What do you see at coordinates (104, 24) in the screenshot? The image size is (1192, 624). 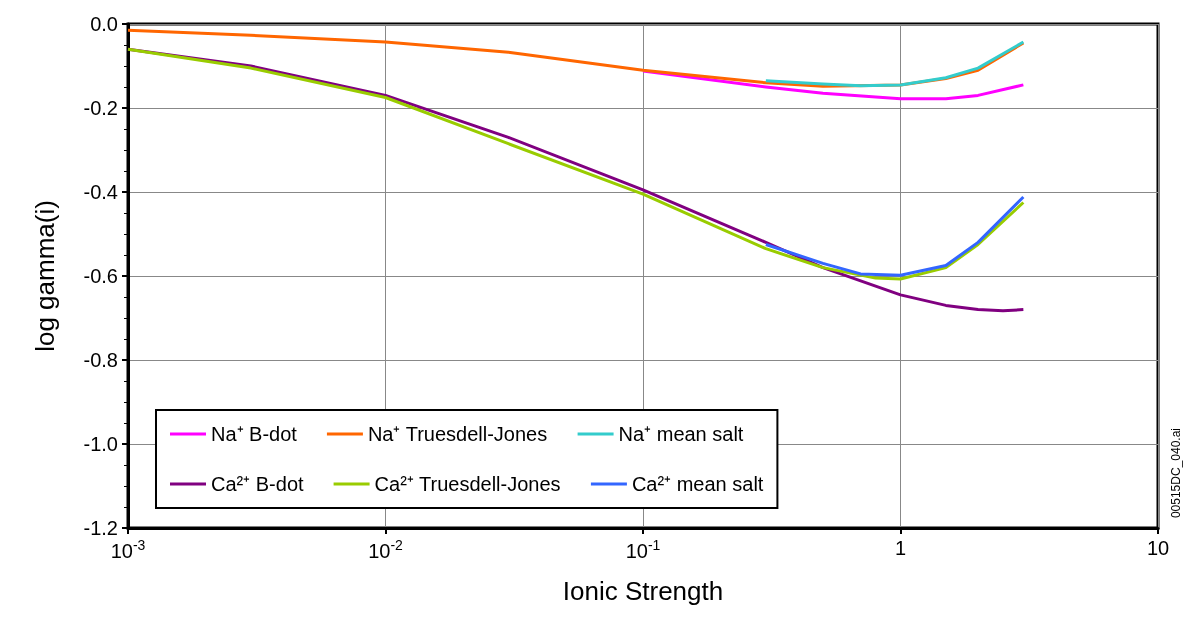 I see `y-tick-label: 0.0` at bounding box center [104, 24].